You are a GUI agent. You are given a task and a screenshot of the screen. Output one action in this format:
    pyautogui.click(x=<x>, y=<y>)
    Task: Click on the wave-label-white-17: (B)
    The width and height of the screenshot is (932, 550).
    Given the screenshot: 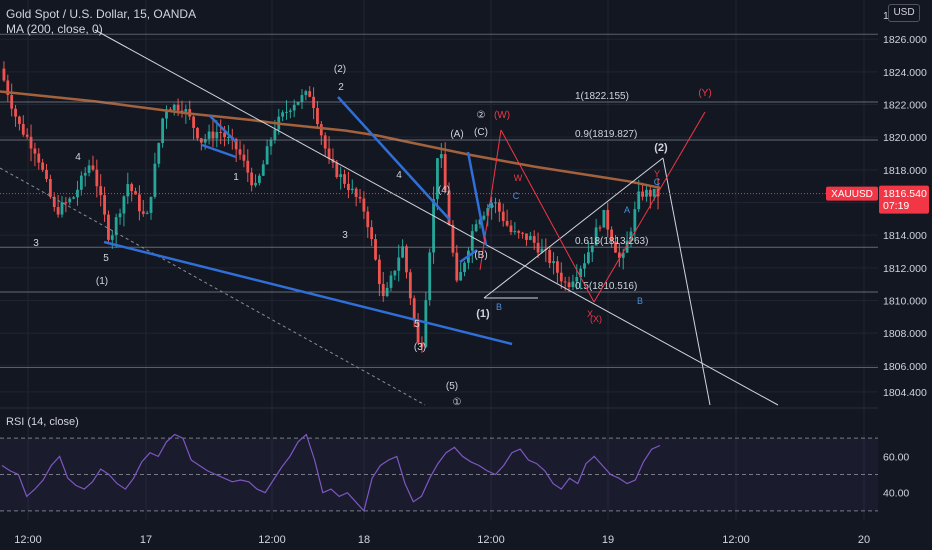 What is the action you would take?
    pyautogui.click(x=480, y=255)
    